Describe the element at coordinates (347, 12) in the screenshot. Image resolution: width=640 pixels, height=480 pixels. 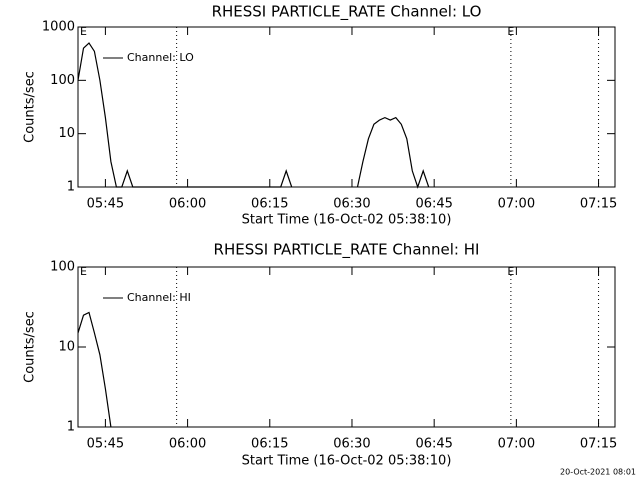
I see `chart-title: RHESSI PARTICLE_RATE Channel: LO` at that location.